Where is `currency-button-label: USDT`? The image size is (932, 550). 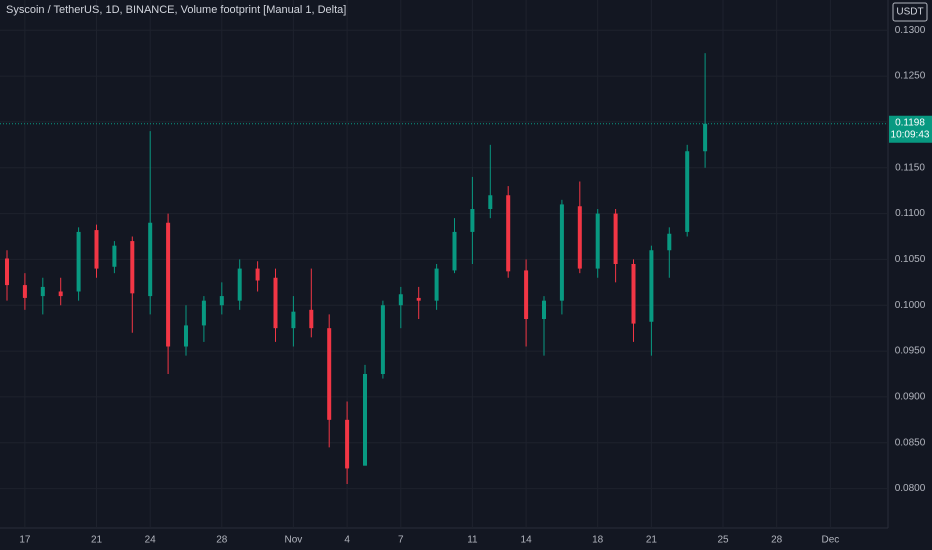
currency-button-label: USDT is located at coordinates (909, 12).